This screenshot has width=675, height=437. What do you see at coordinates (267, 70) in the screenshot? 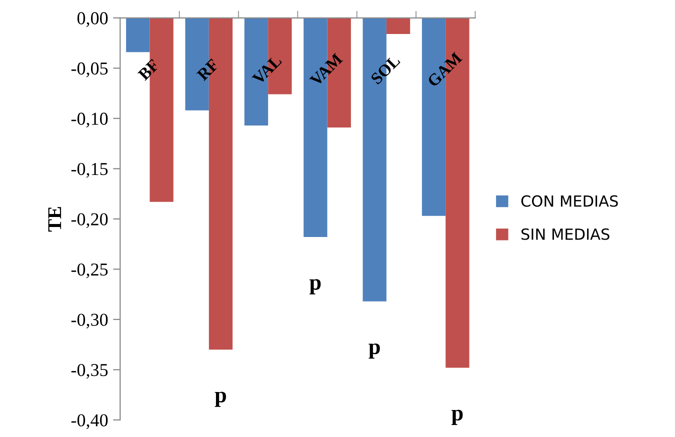
I see `x-tick-label: VAL` at bounding box center [267, 70].